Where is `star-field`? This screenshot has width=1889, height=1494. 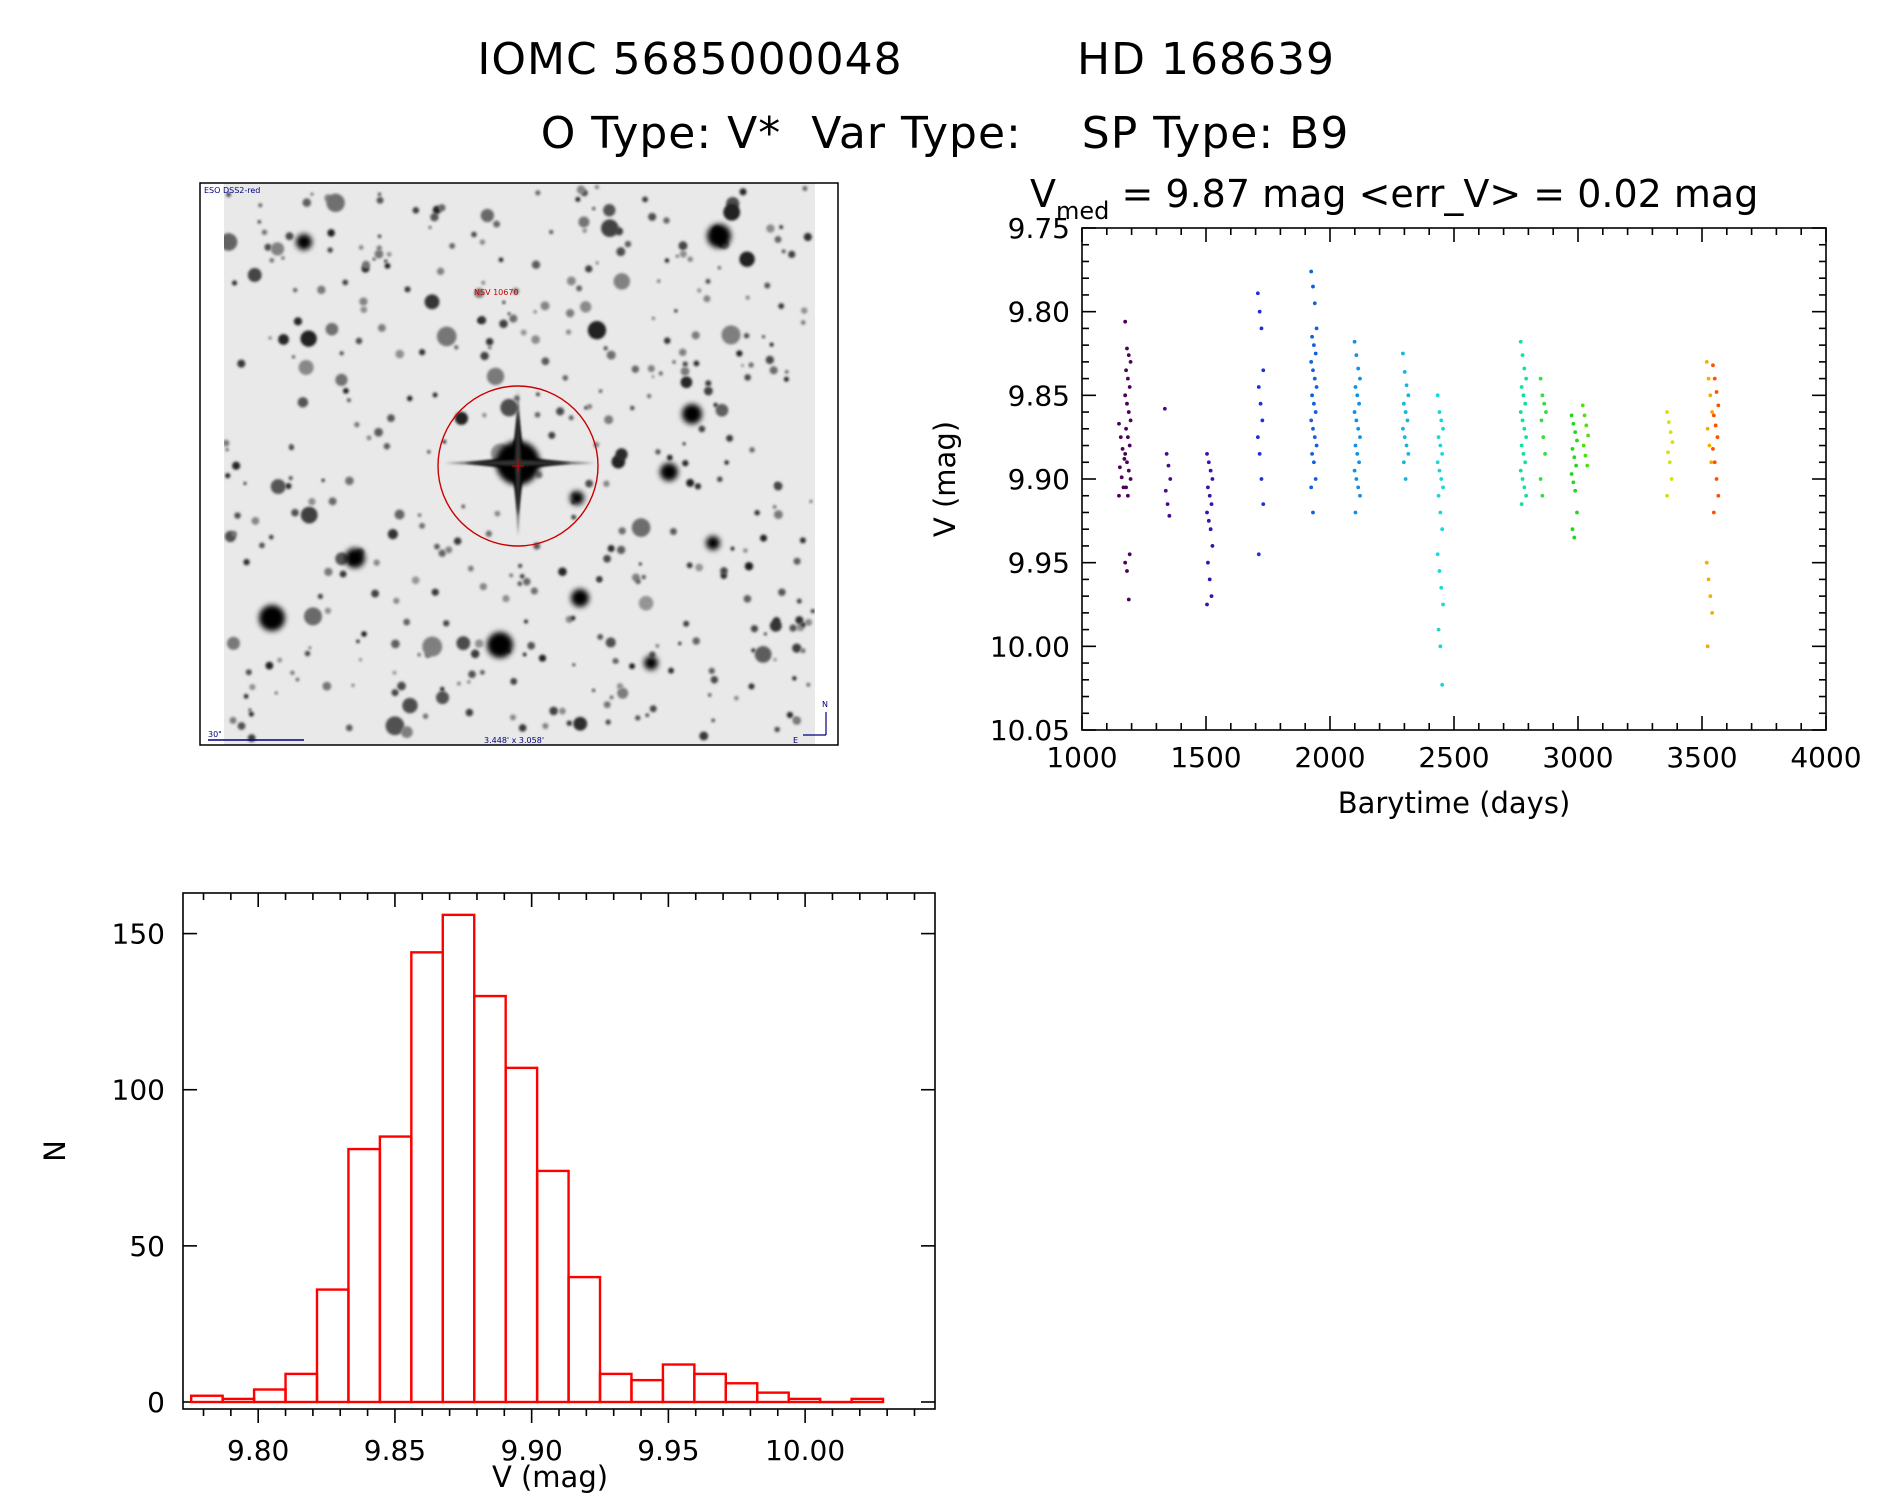 star-field is located at coordinates (519, 463).